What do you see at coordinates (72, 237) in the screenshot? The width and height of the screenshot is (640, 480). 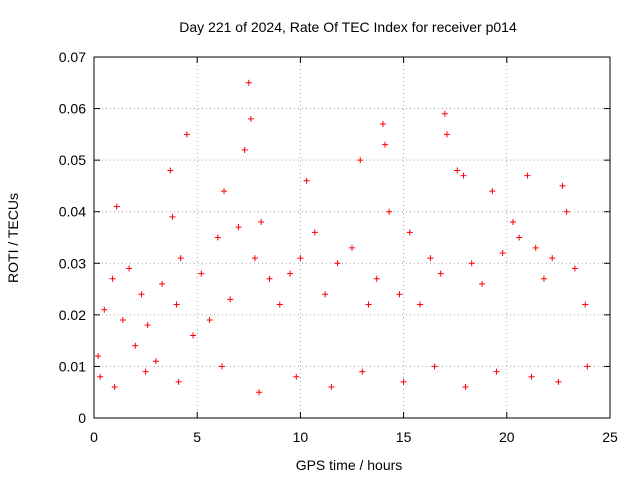 I see `y-tick-labels: 0 0.01 0.02 0.03 0.04 0.05 0.06 0.07` at bounding box center [72, 237].